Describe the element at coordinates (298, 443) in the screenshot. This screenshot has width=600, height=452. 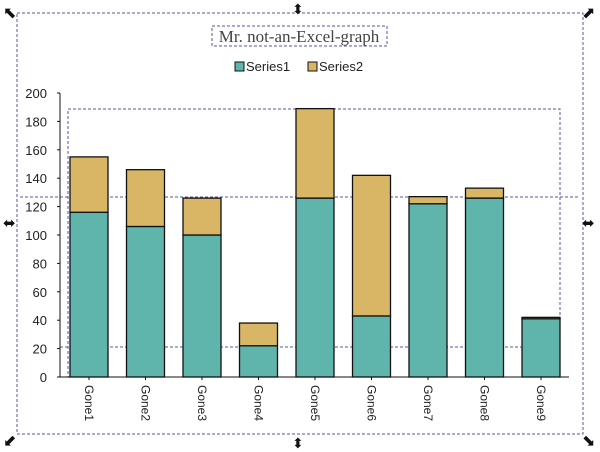
I see `resize-handle-bottom: ⬍` at that location.